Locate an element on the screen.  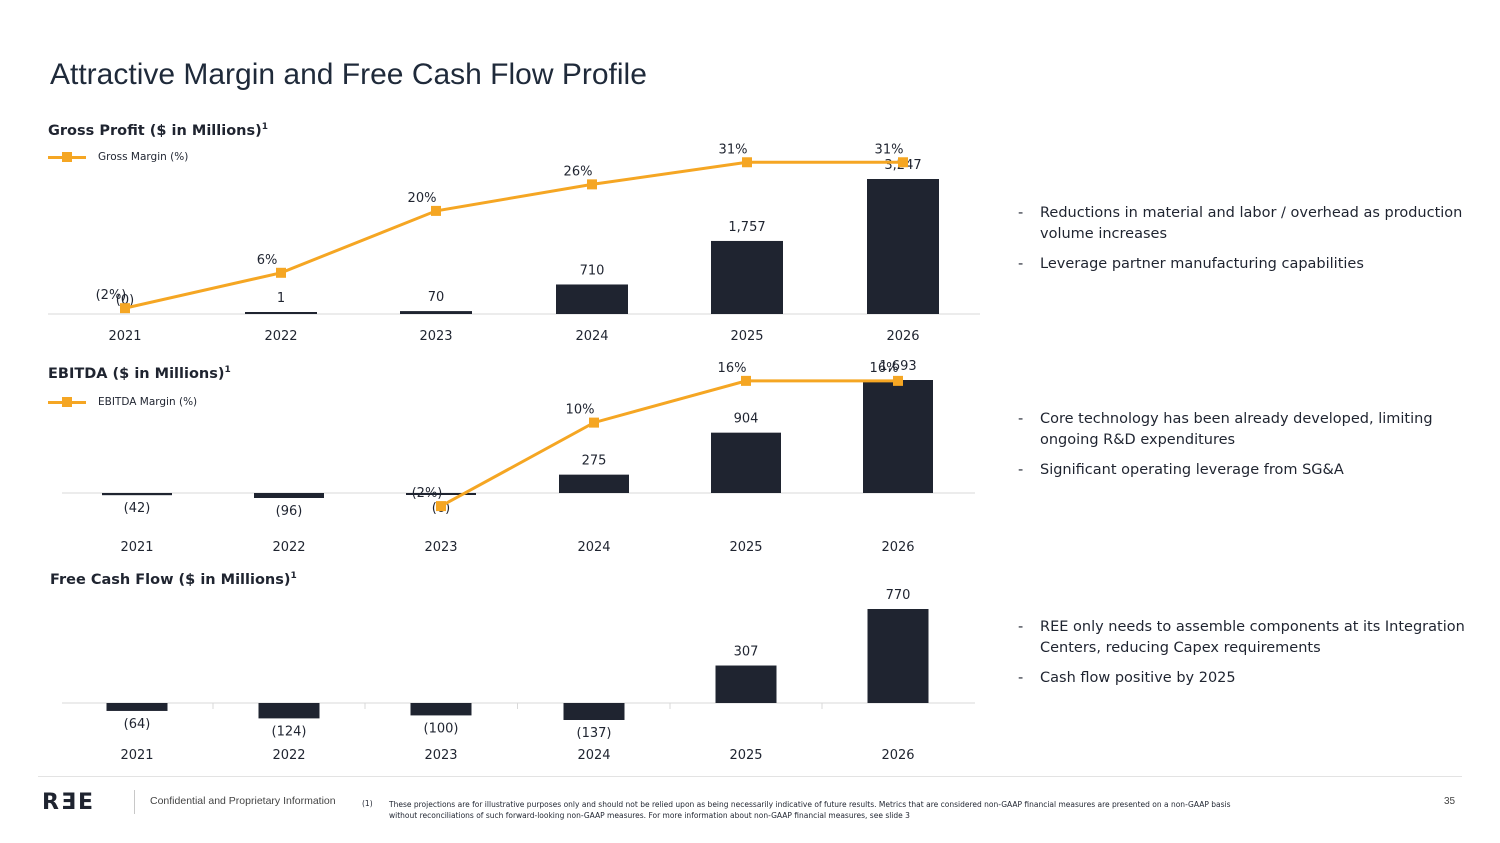
bar-value-label: (96) is located at coordinates (289, 511).